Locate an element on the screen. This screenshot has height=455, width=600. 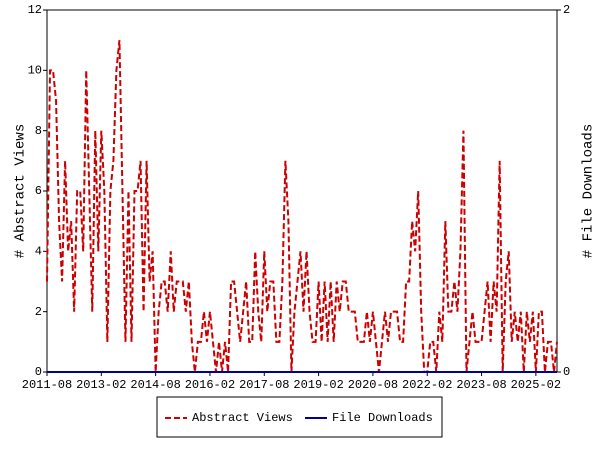
x-tick-label: 2019-02 is located at coordinates (318, 385).